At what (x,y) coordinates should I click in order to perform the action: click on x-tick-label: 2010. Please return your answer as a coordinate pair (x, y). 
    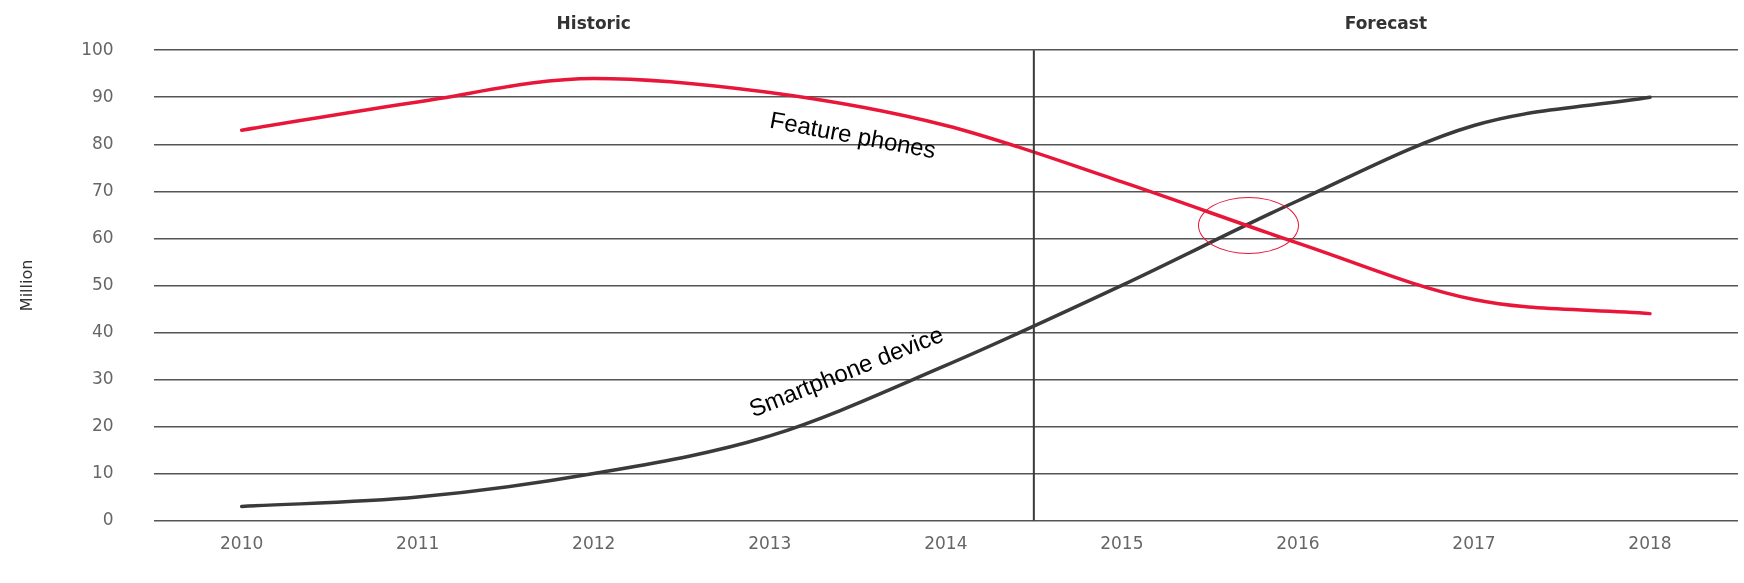
    Looking at the image, I should click on (242, 543).